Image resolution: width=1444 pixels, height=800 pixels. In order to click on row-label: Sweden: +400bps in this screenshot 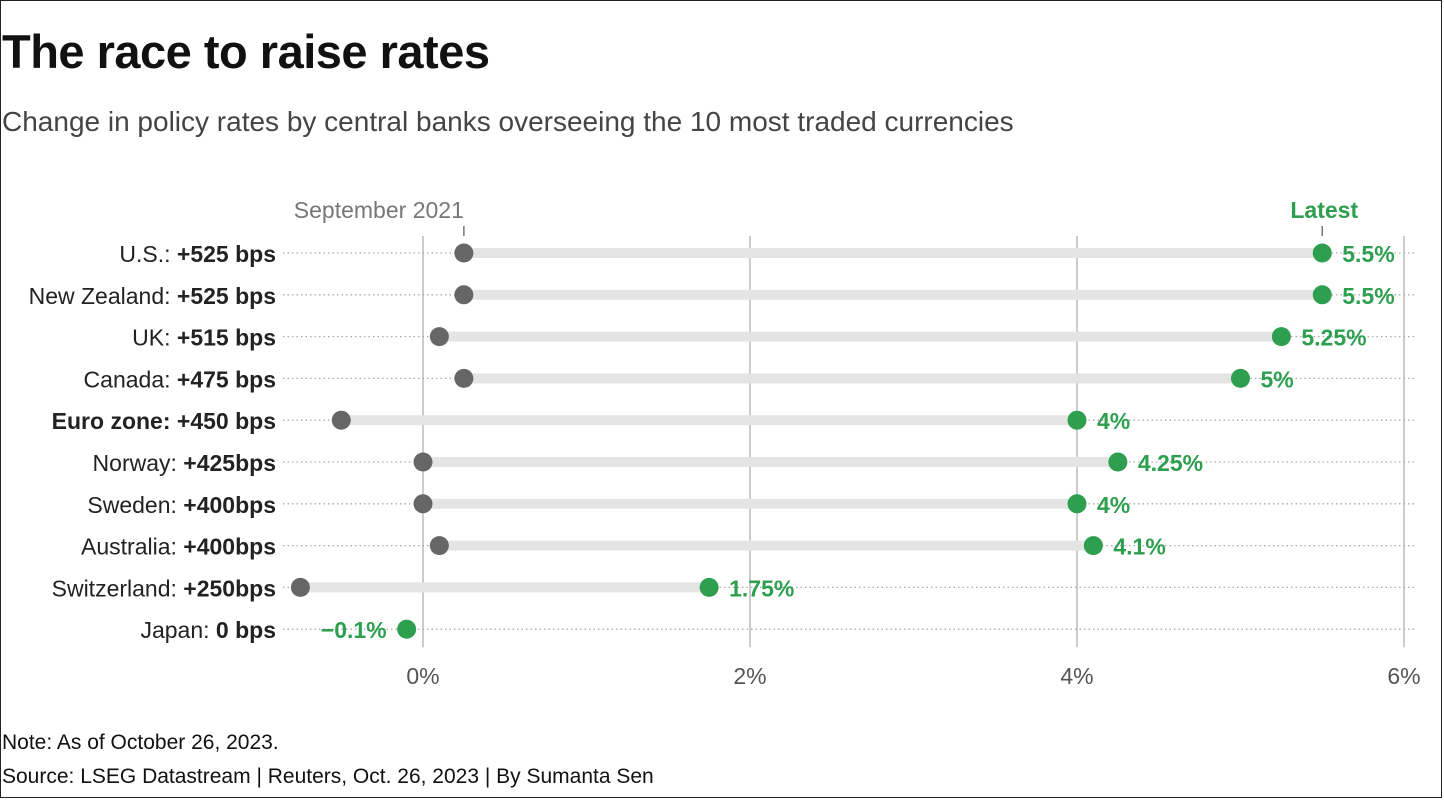, I will do `click(181, 505)`.